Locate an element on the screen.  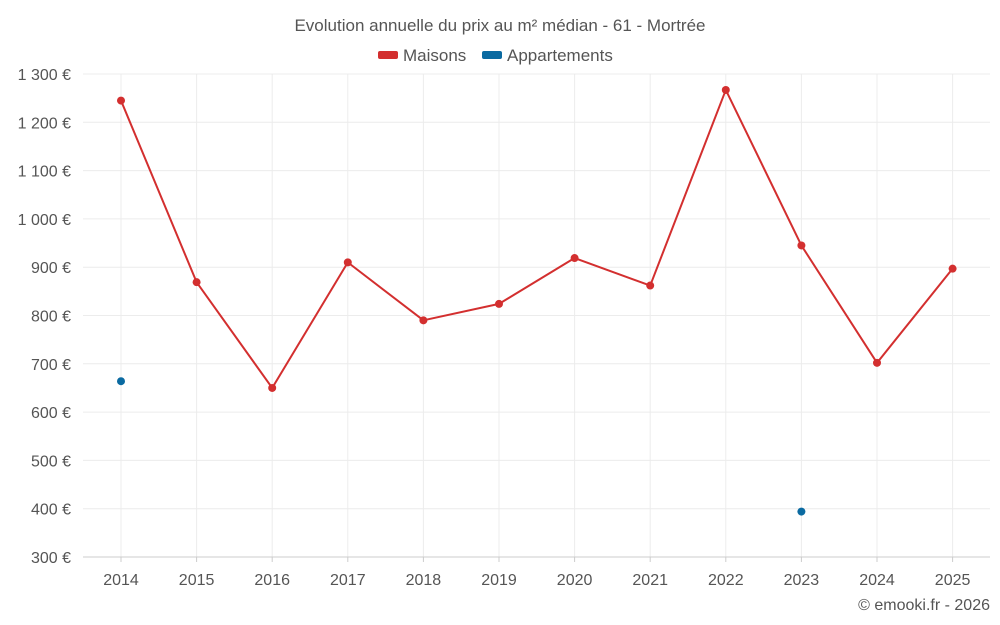
y-tick-label: 500 € is located at coordinates (51, 461).